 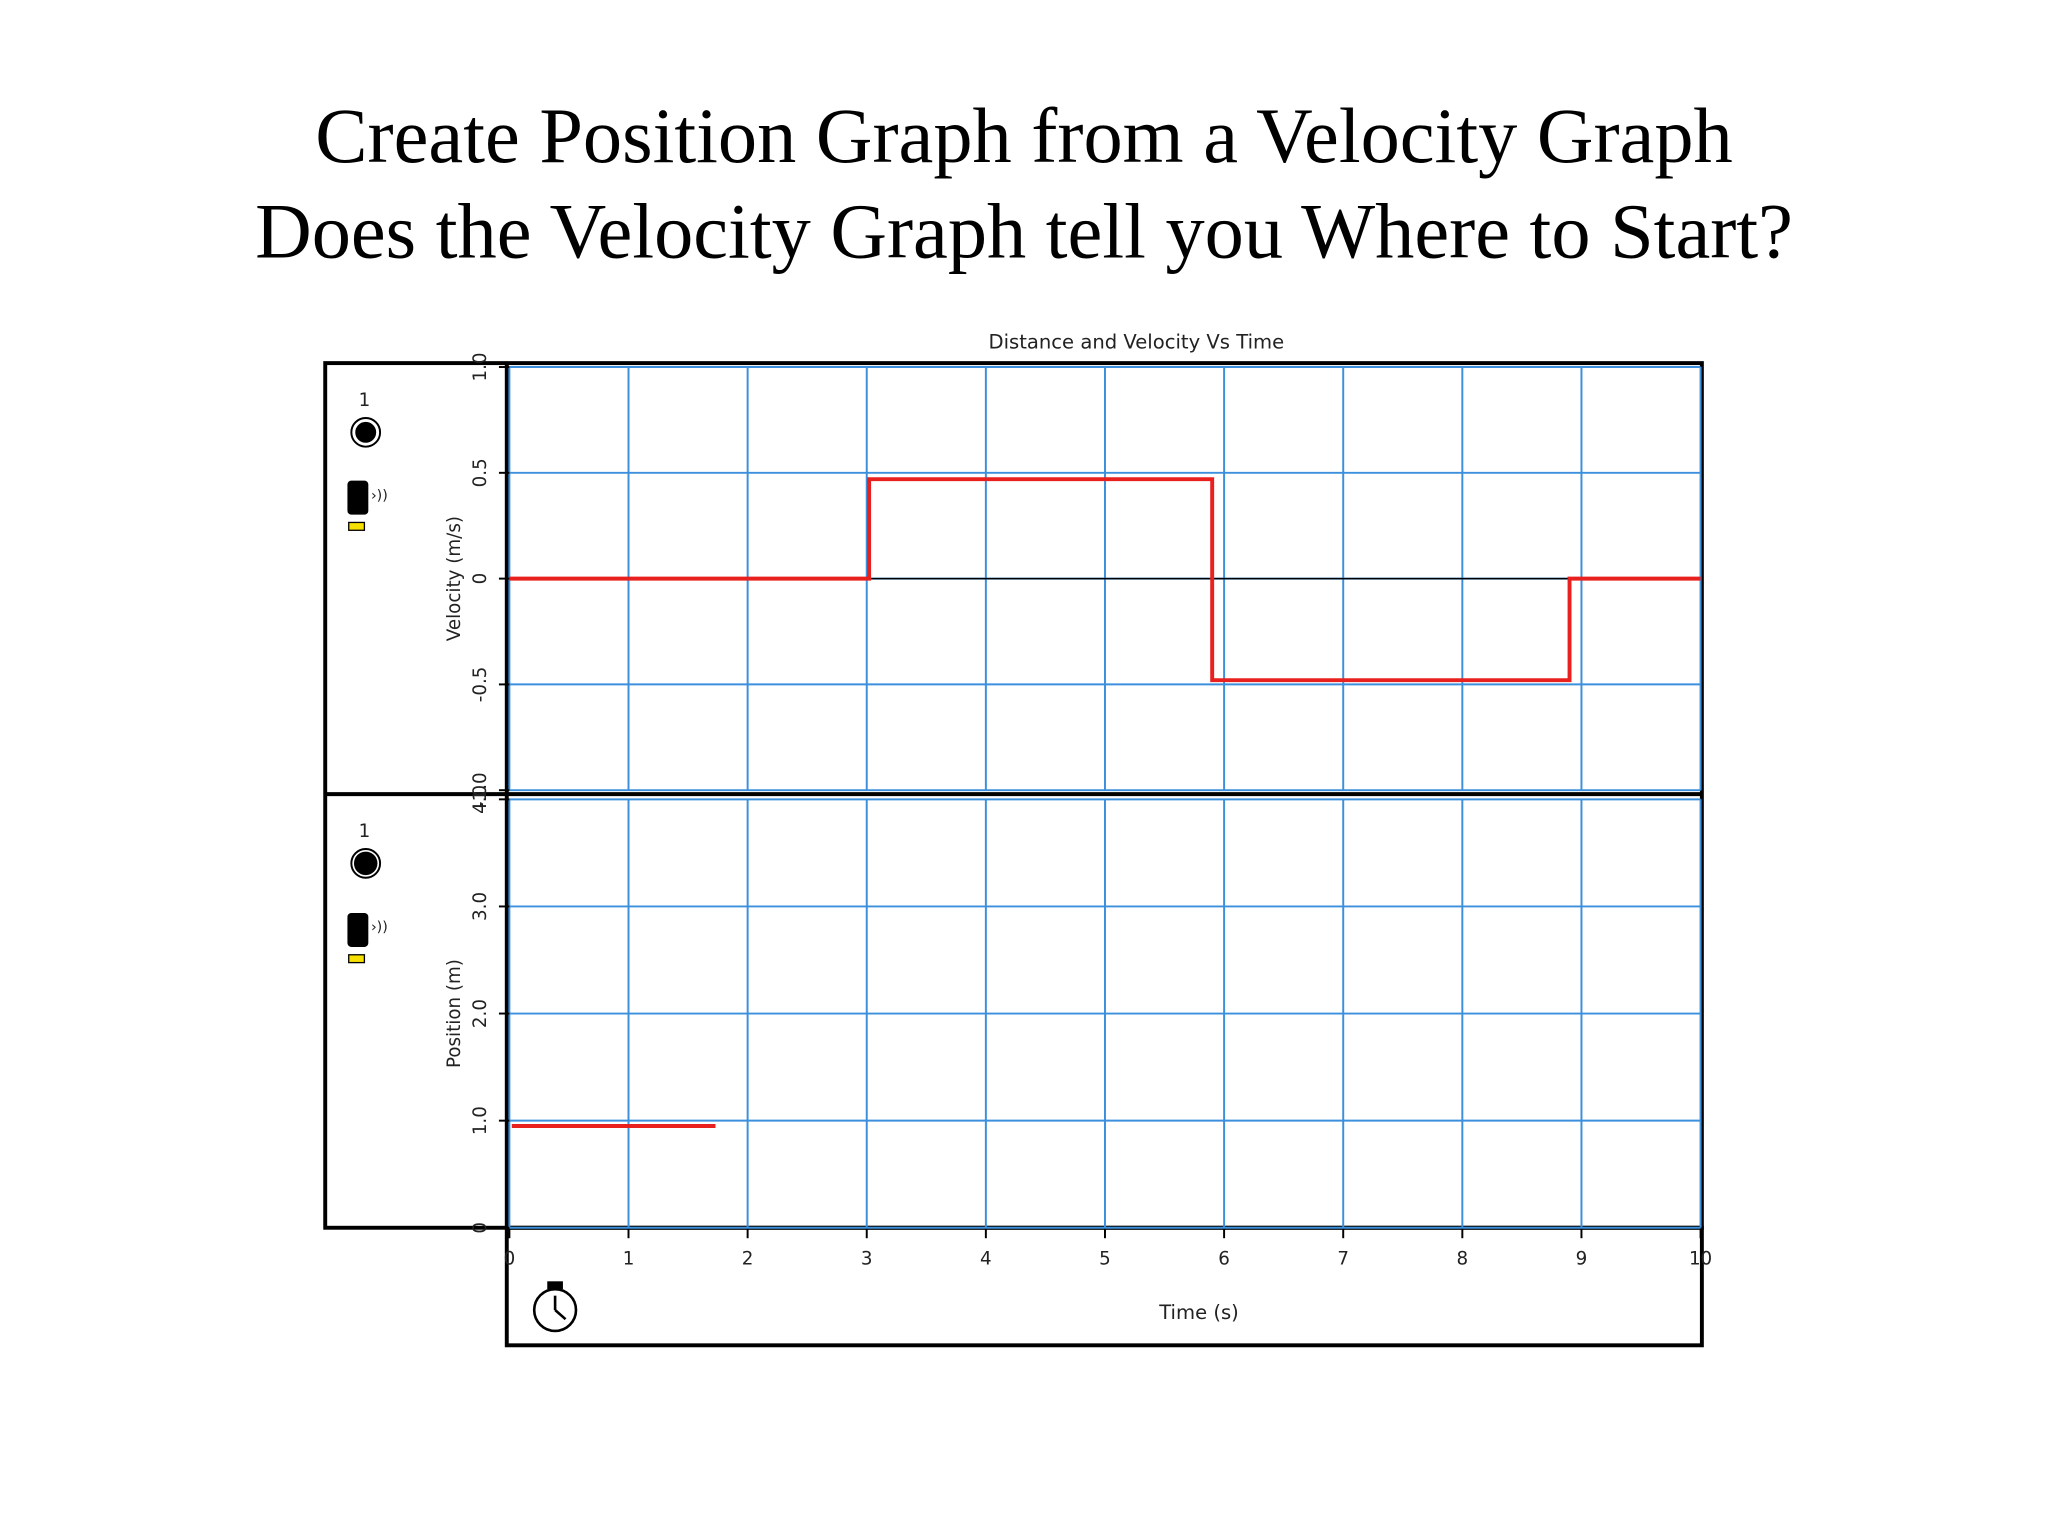 What do you see at coordinates (454, 1013) in the screenshot?
I see `y-axis-label: Position (m)` at bounding box center [454, 1013].